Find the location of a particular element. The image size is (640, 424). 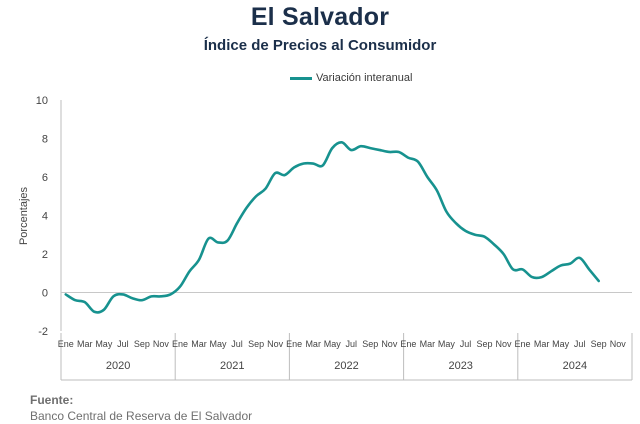

legend: Variación interanual is located at coordinates (351, 78).